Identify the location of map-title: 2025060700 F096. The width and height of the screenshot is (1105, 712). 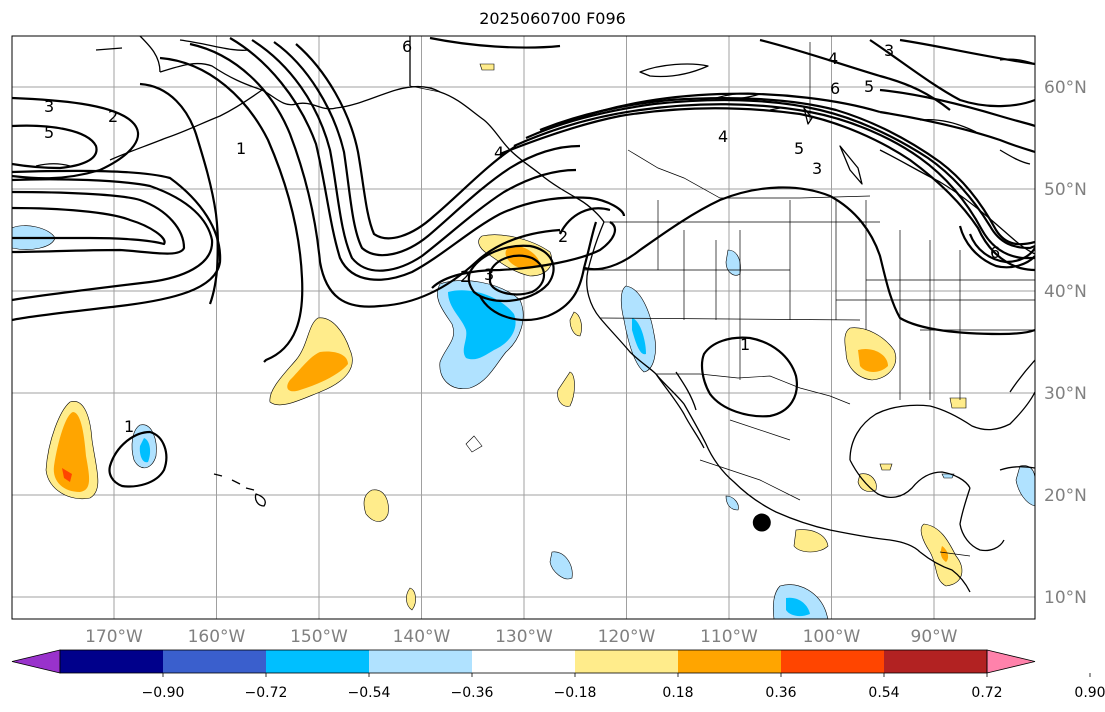
(552, 18).